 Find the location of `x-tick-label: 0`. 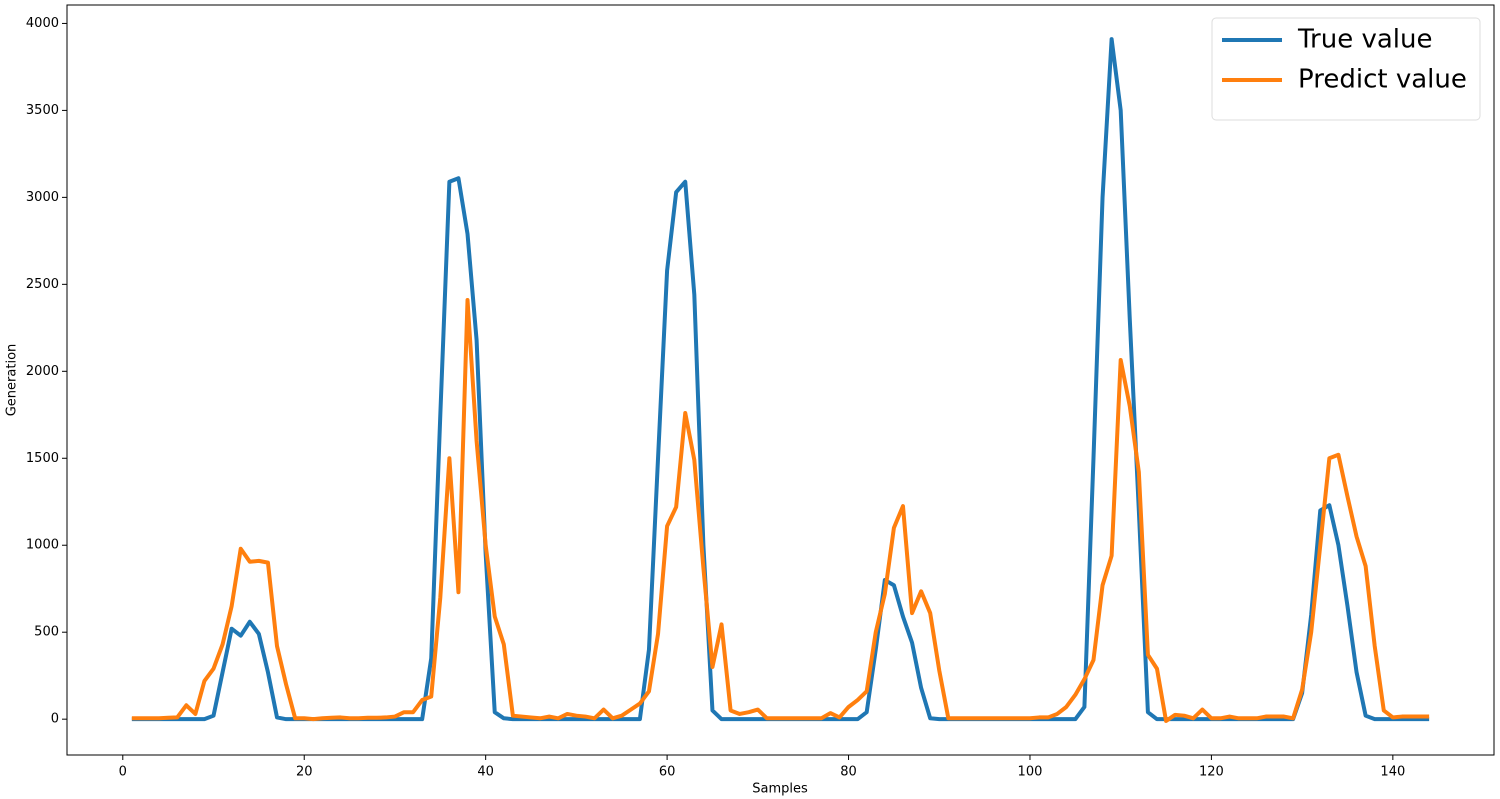

x-tick-label: 0 is located at coordinates (123, 772).